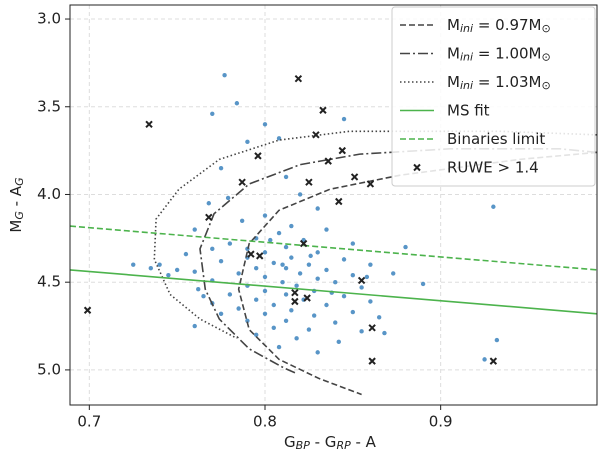  I want to click on x-axis-label: GBP - GRP - A, so click(330, 443).